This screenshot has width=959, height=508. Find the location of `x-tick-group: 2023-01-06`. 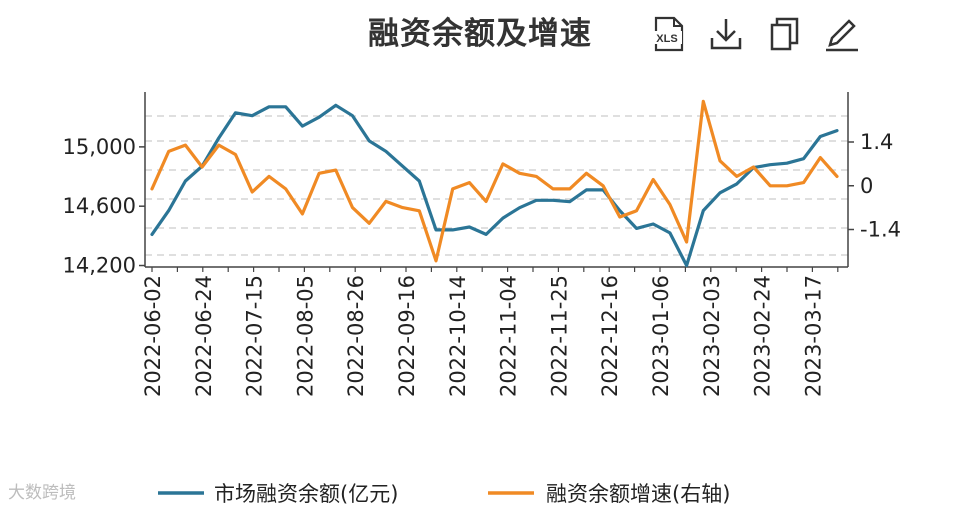

x-tick-group: 2023-01-06 is located at coordinates (661, 336).